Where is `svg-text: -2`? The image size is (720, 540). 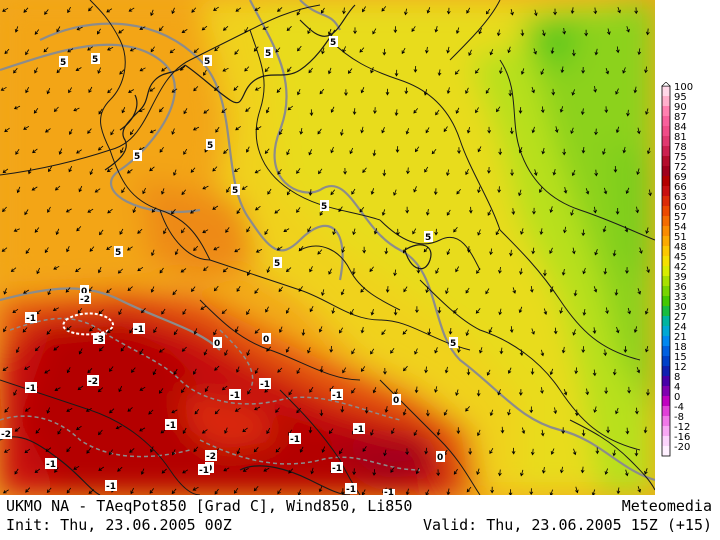 svg-text: -2 is located at coordinates (85, 300).